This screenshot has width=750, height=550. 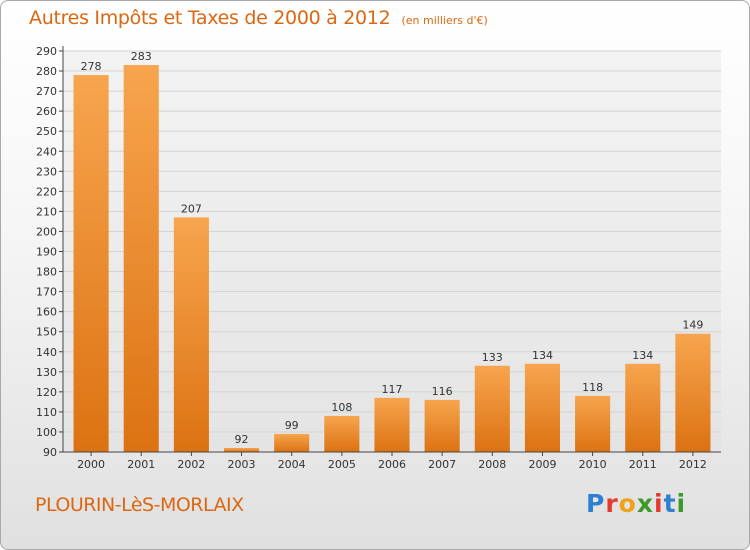 I want to click on y-tick-label: 210, so click(x=46, y=211).